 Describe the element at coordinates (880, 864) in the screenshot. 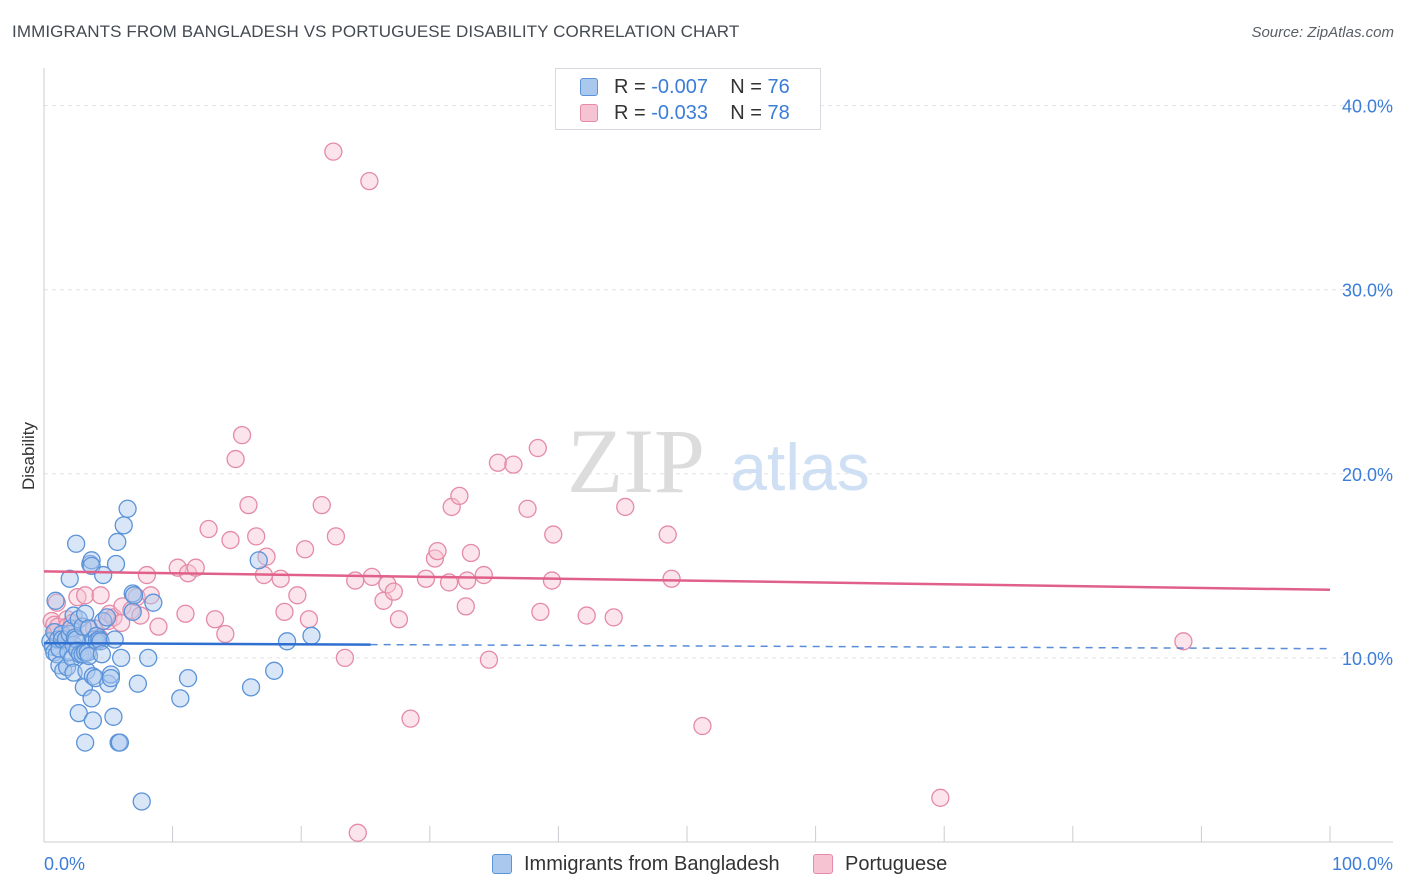

I see `legend-item-portuguese: Portuguese` at that location.